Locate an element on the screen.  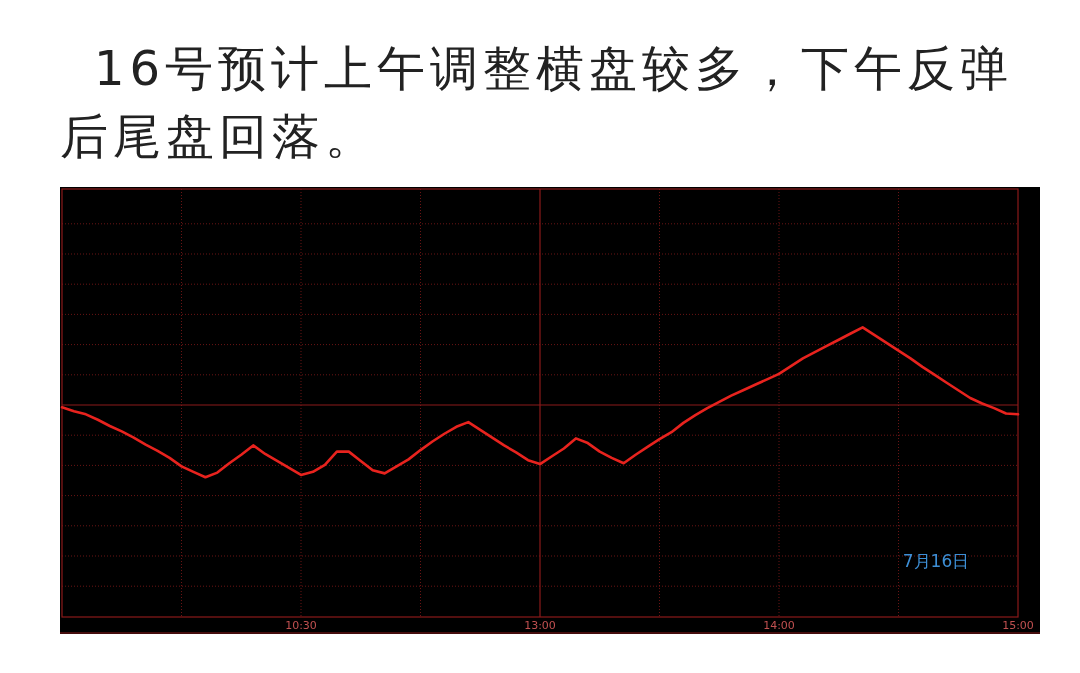
text: 7月16日 is located at coordinates (936, 561).